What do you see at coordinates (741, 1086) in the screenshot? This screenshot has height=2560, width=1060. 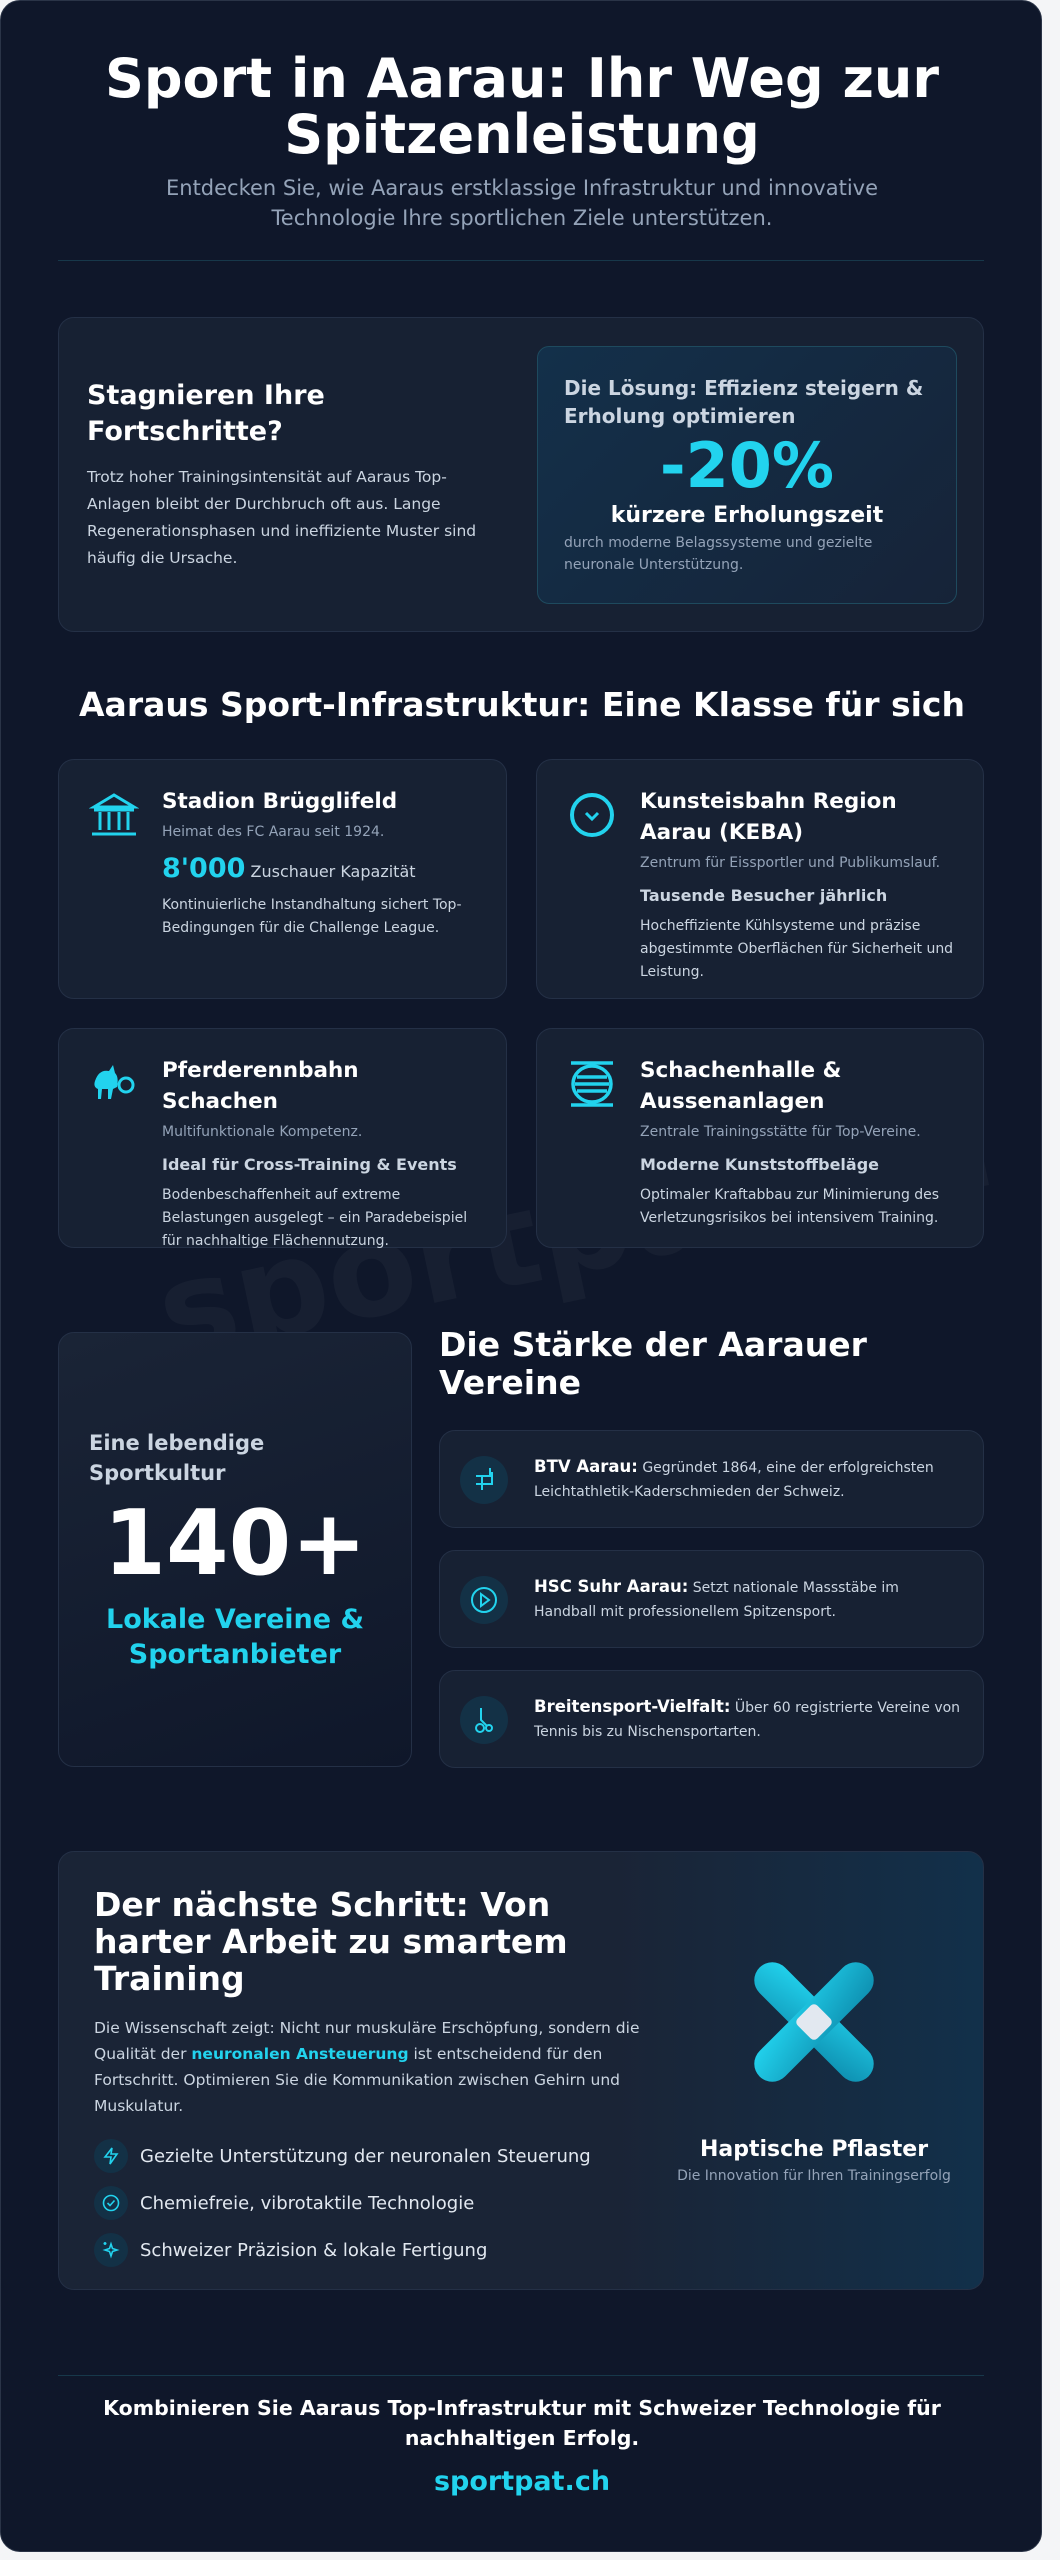 I see `facility-name: Schachenhalle & Aussenanlagen` at bounding box center [741, 1086].